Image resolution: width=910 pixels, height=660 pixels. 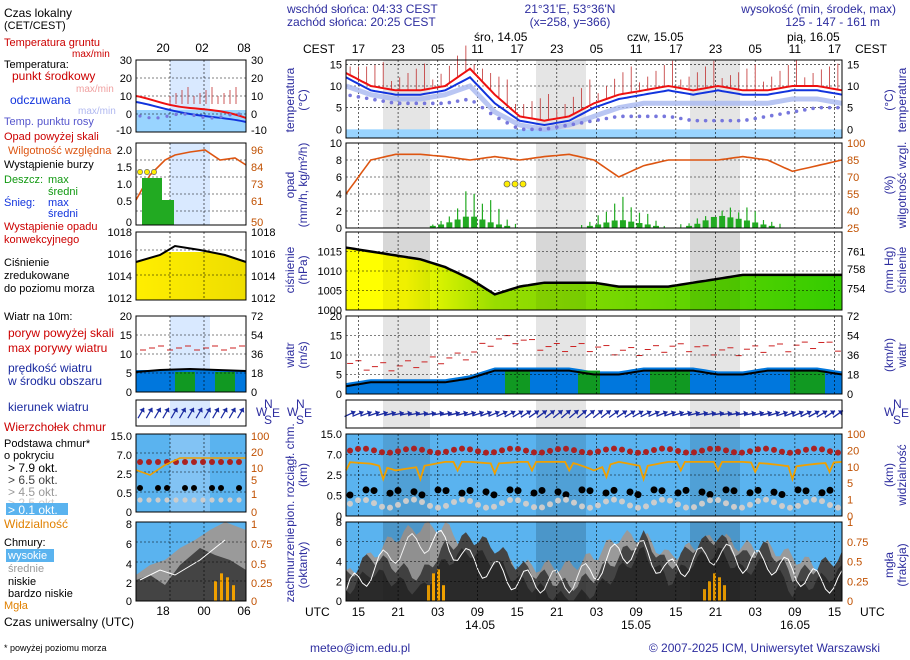 What do you see at coordinates (19, 202) in the screenshot?
I see `legend-snow: Śnieg:` at bounding box center [19, 202].